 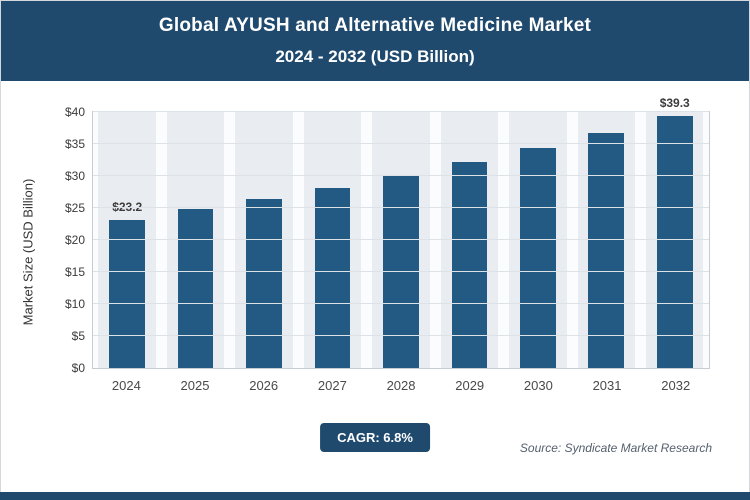 I want to click on x-tick-label: 2029, so click(x=470, y=385).